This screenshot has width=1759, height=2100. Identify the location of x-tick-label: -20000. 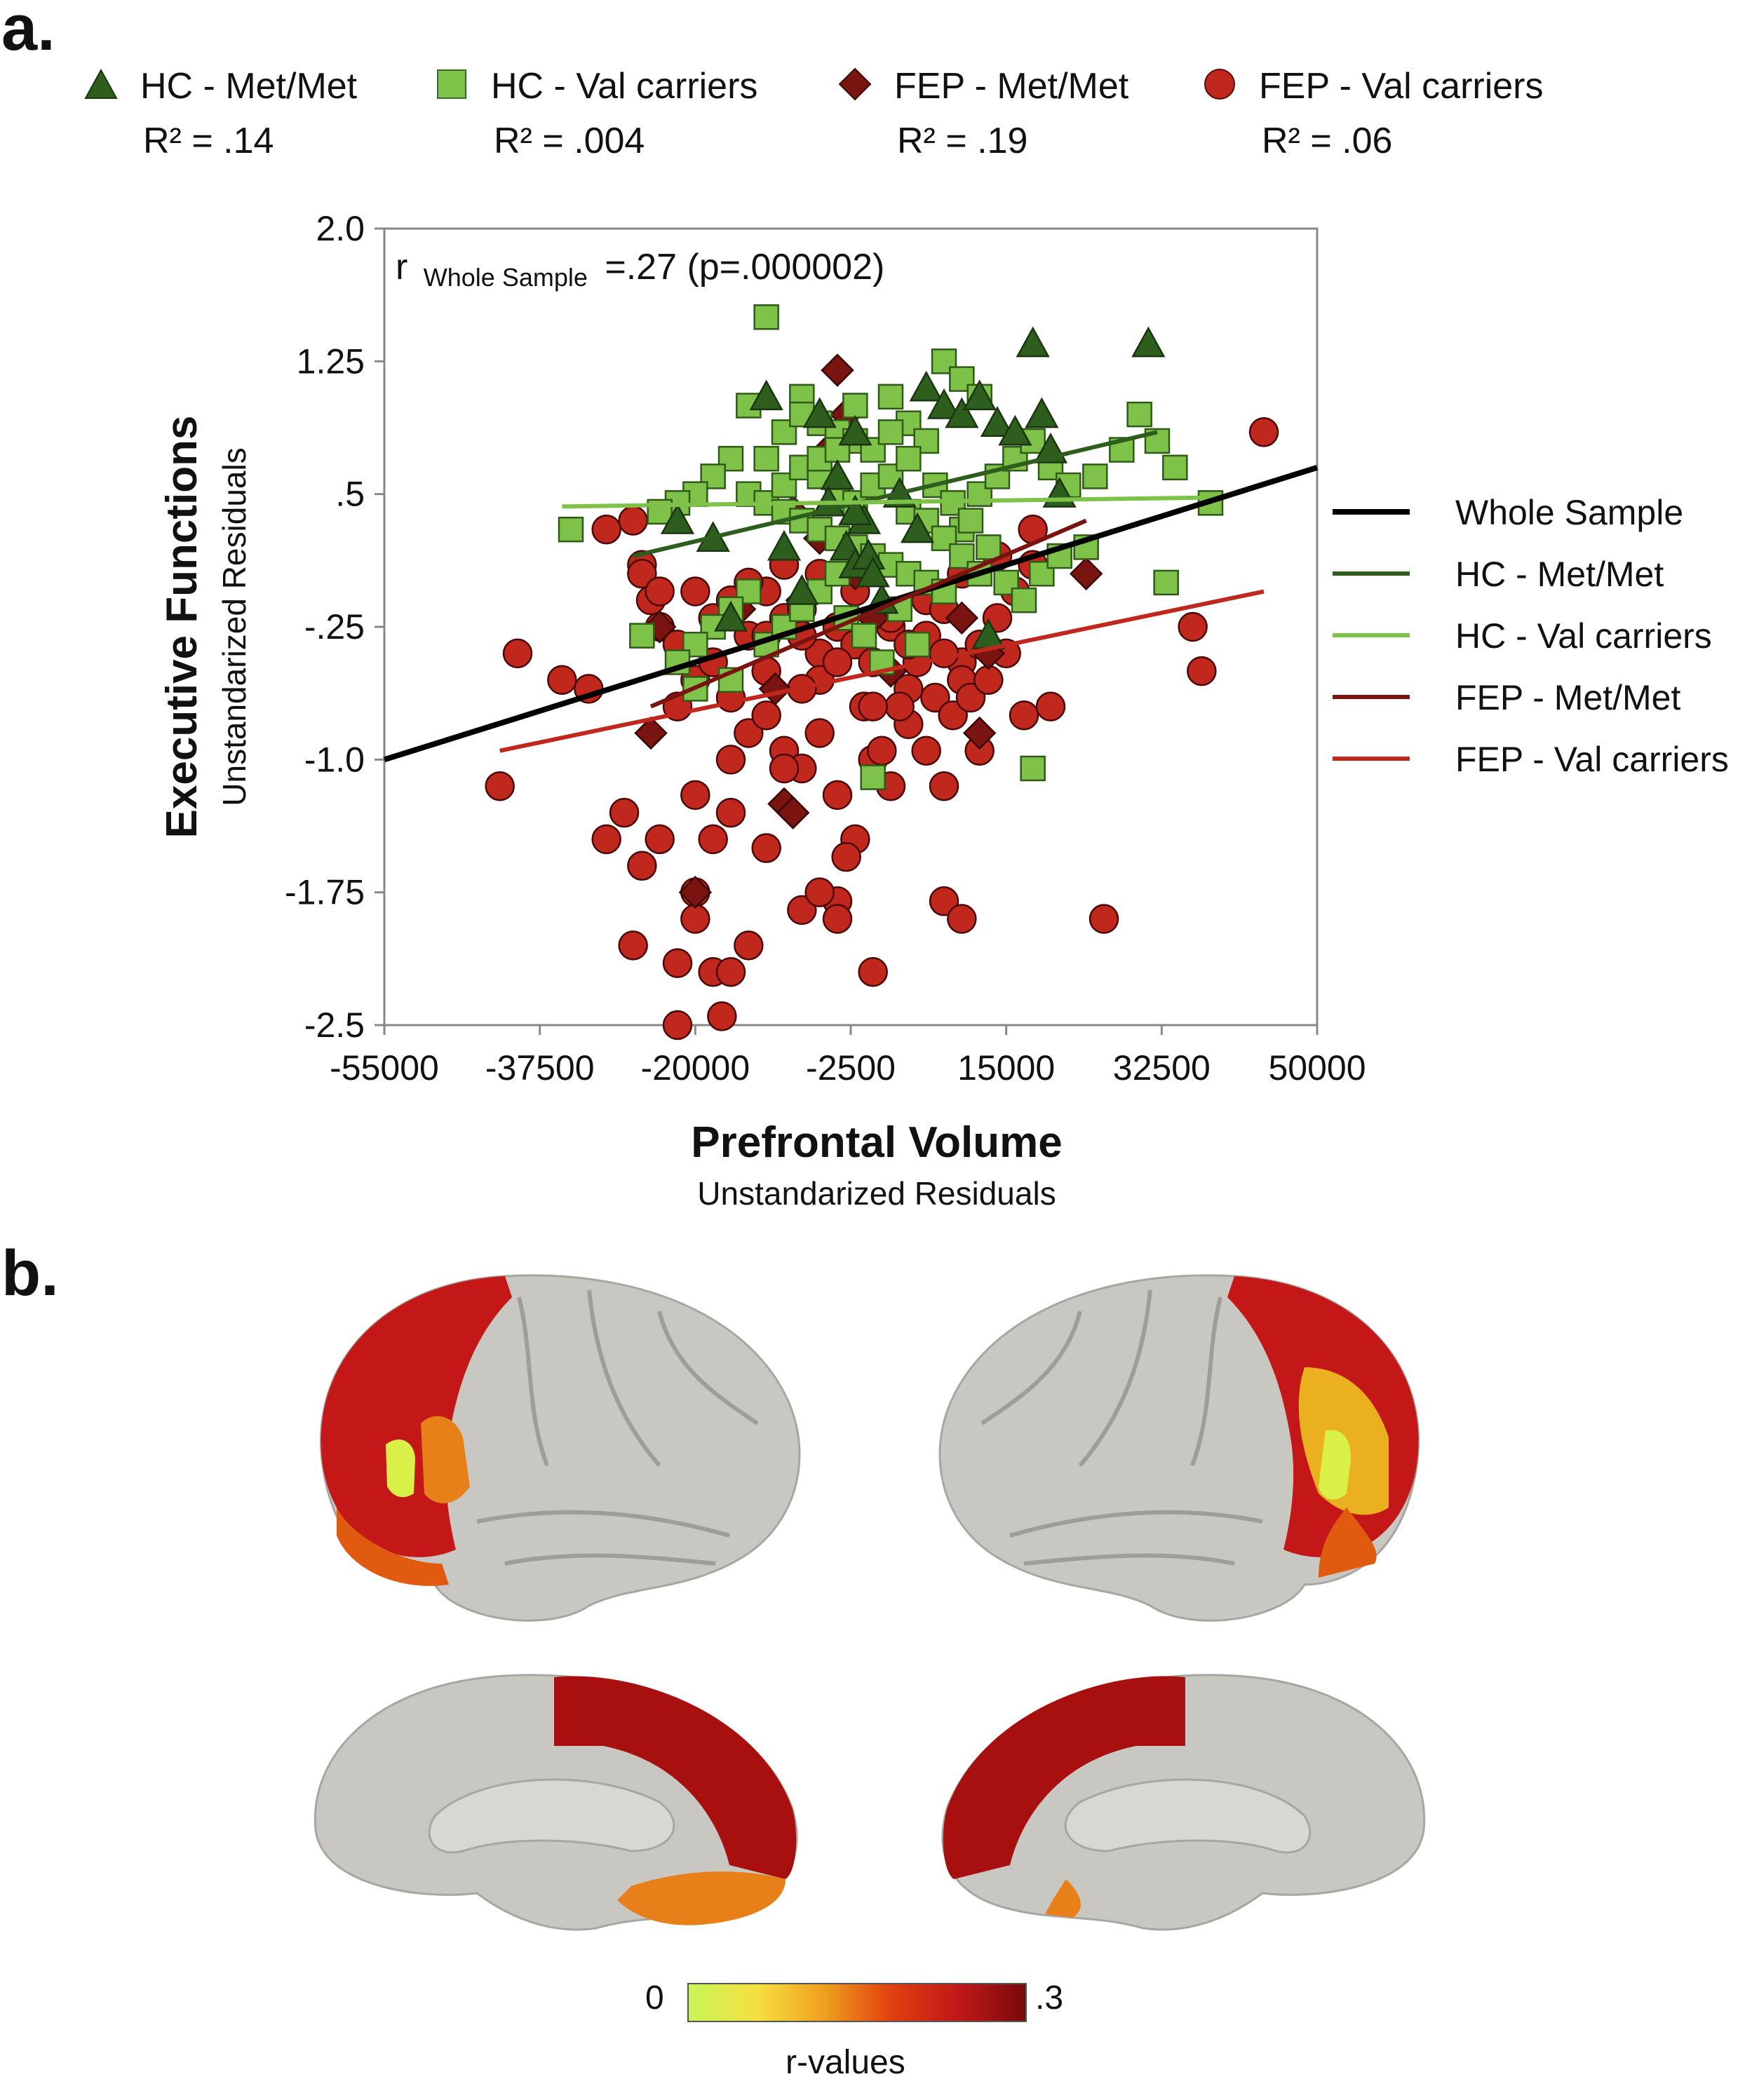
(695, 1068).